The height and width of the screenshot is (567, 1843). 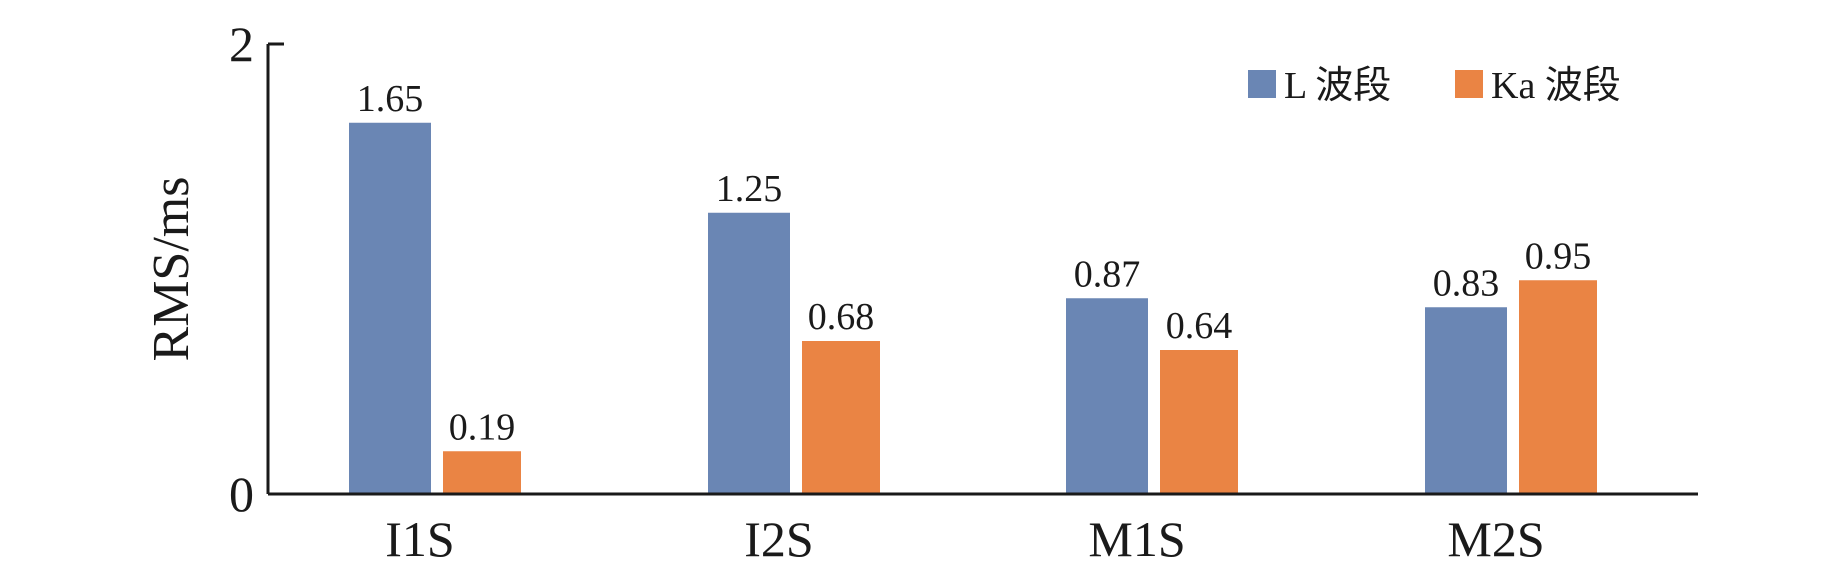 I want to click on x-tick-label-i1s: I1S, so click(x=419, y=539).